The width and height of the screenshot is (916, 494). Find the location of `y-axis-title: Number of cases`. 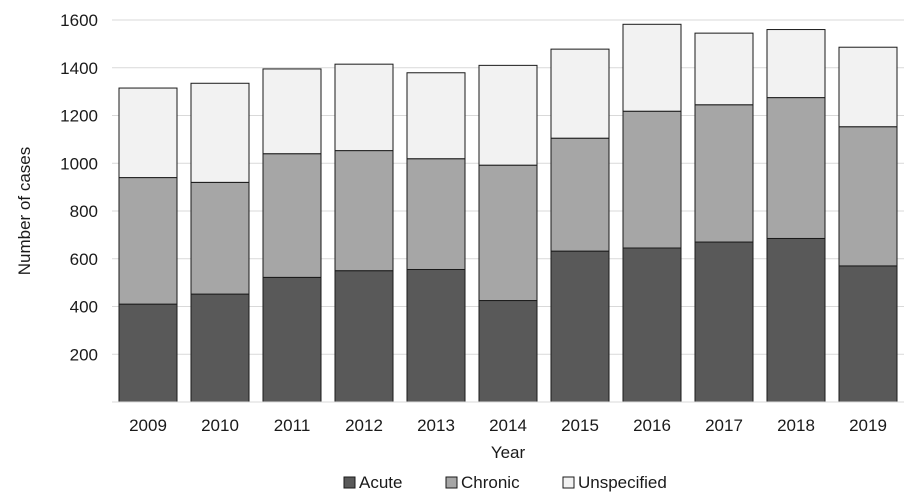

y-axis-title: Number of cases is located at coordinates (24, 211).